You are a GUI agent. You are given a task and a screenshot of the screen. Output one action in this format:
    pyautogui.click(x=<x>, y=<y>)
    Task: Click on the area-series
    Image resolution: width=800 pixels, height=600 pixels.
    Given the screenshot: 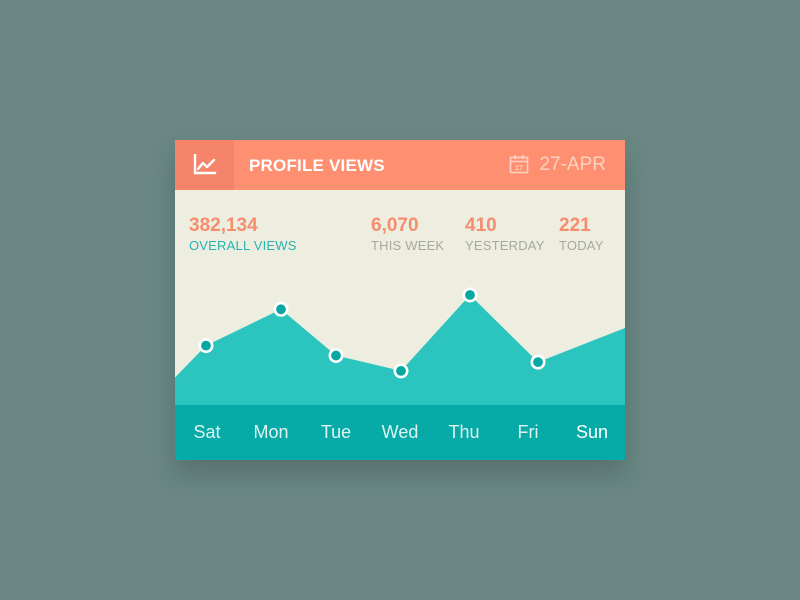 What is the action you would take?
    pyautogui.click(x=400, y=350)
    